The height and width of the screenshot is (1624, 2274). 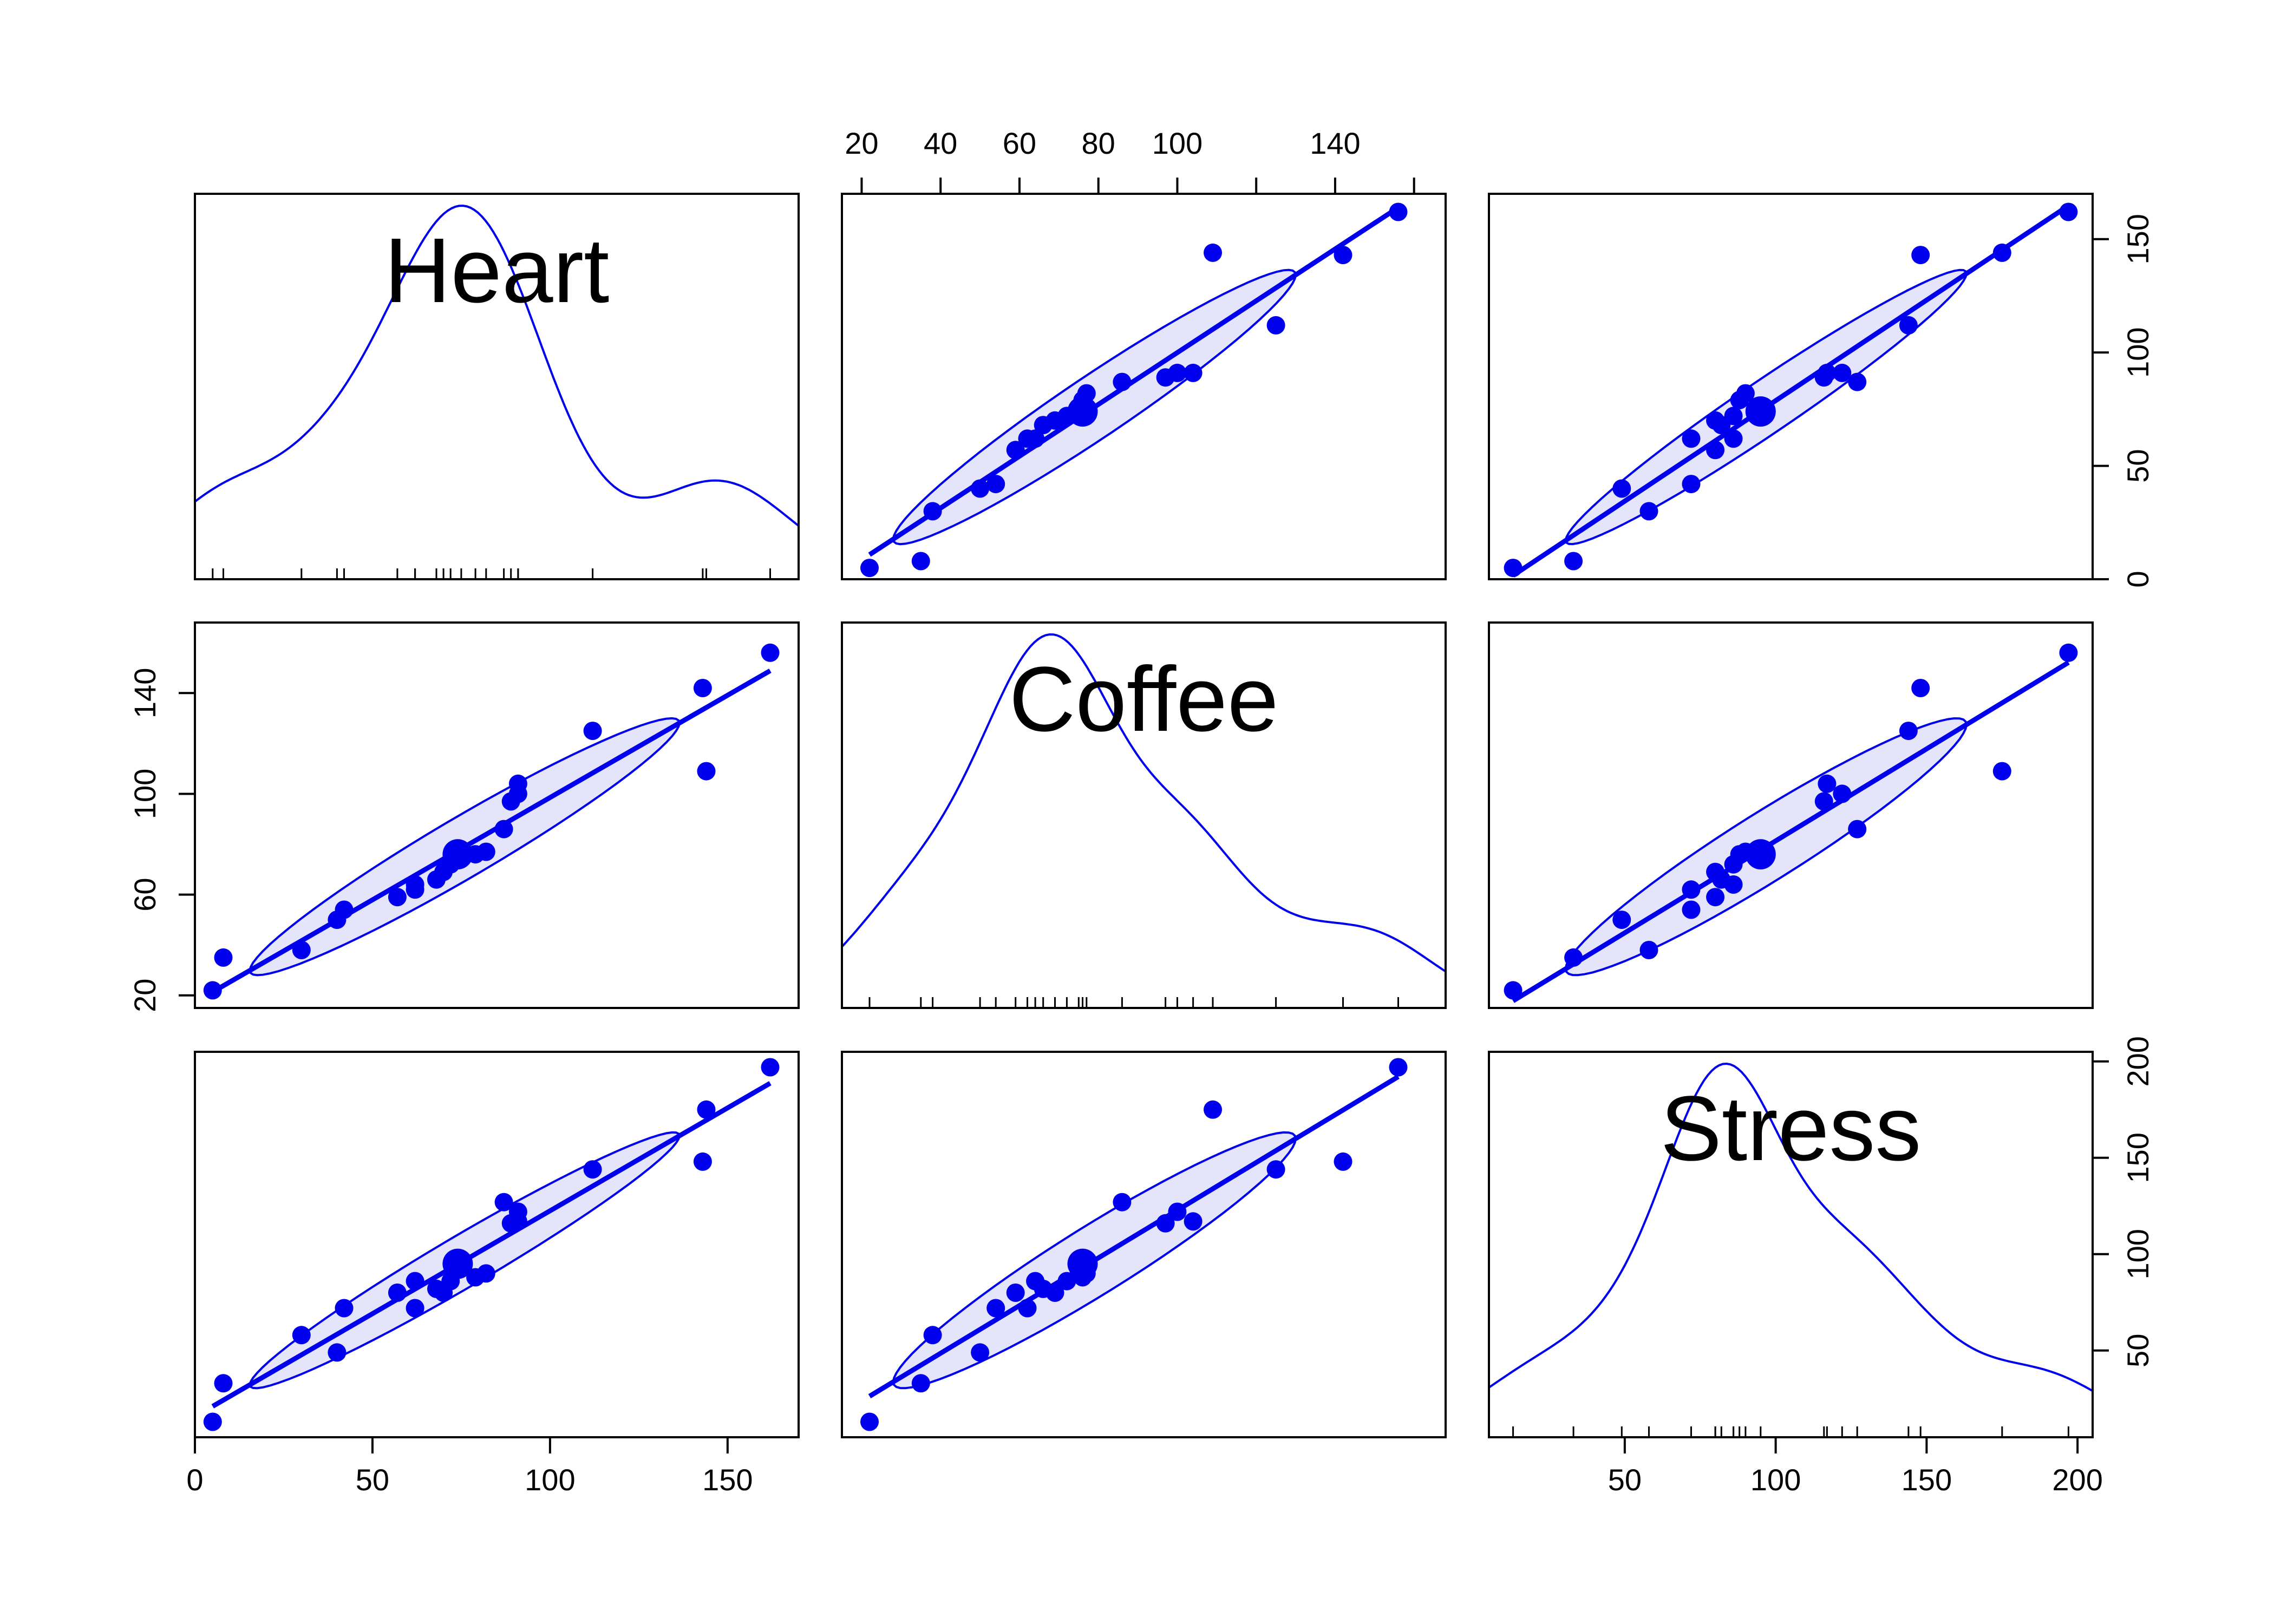 I want to click on panel-heart-vs-heart: Heart, so click(x=497, y=387).